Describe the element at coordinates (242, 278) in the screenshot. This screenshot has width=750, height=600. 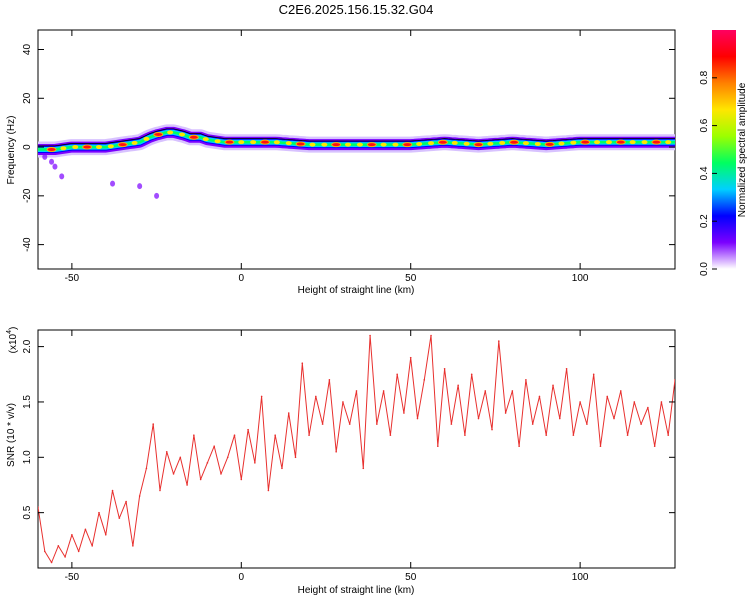
I see `spectrogram-x-tick-label-1: 0` at that location.